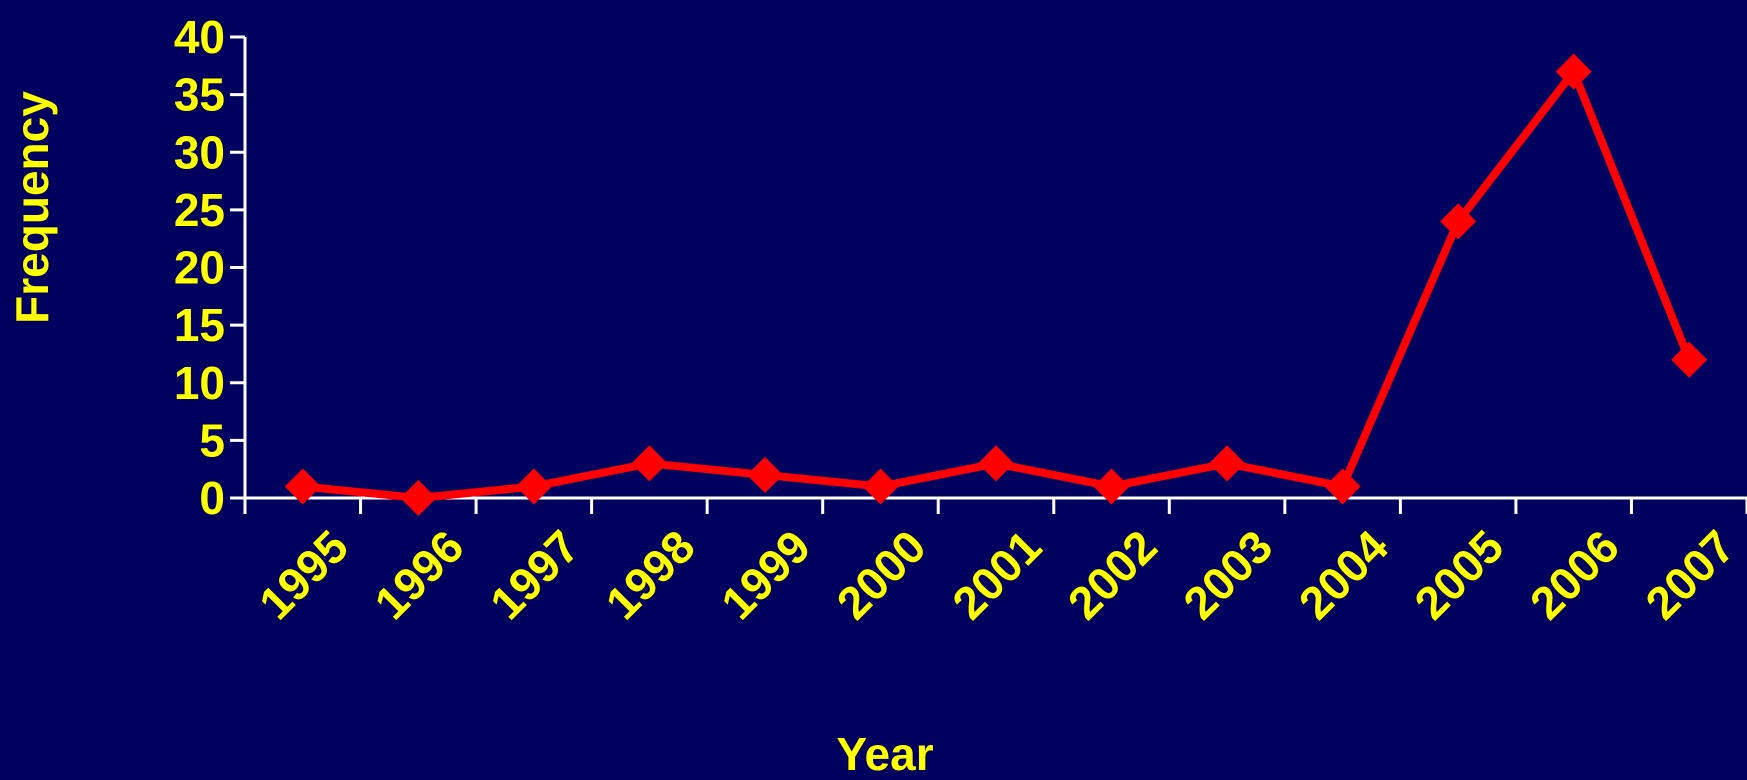  Describe the element at coordinates (199, 325) in the screenshot. I see `y-tick-label: 15` at that location.